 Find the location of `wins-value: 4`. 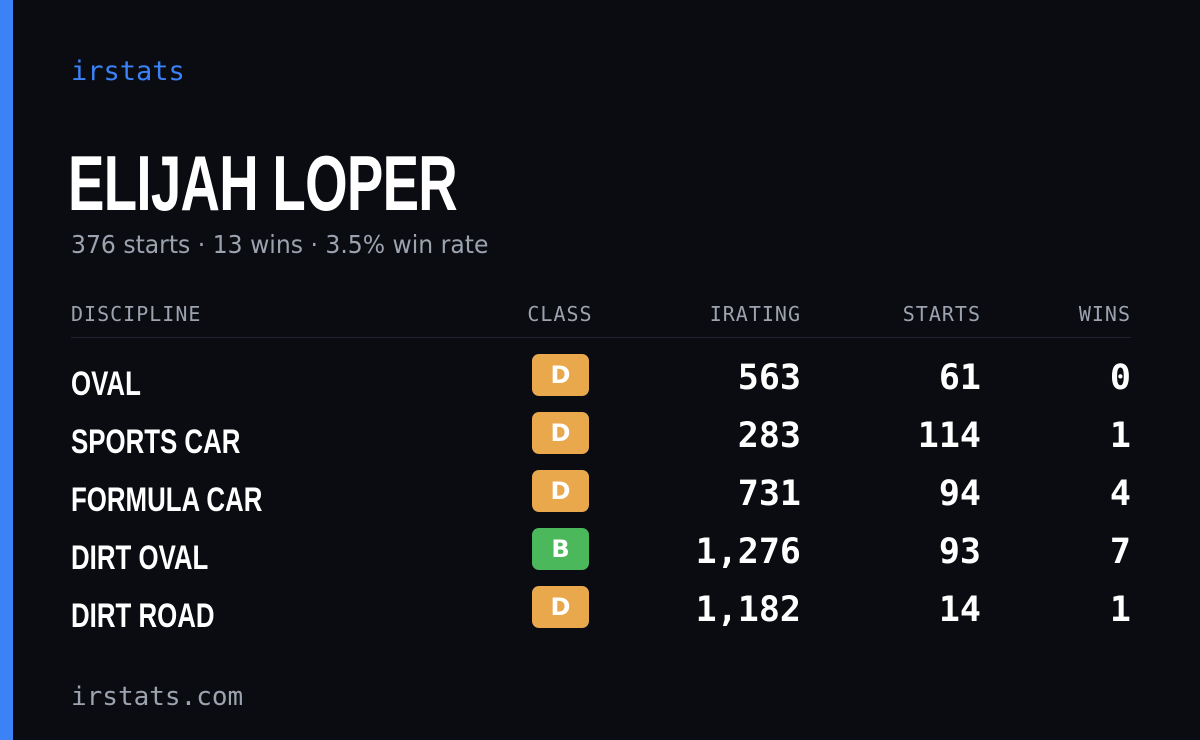

wins-value: 4 is located at coordinates (1120, 494).